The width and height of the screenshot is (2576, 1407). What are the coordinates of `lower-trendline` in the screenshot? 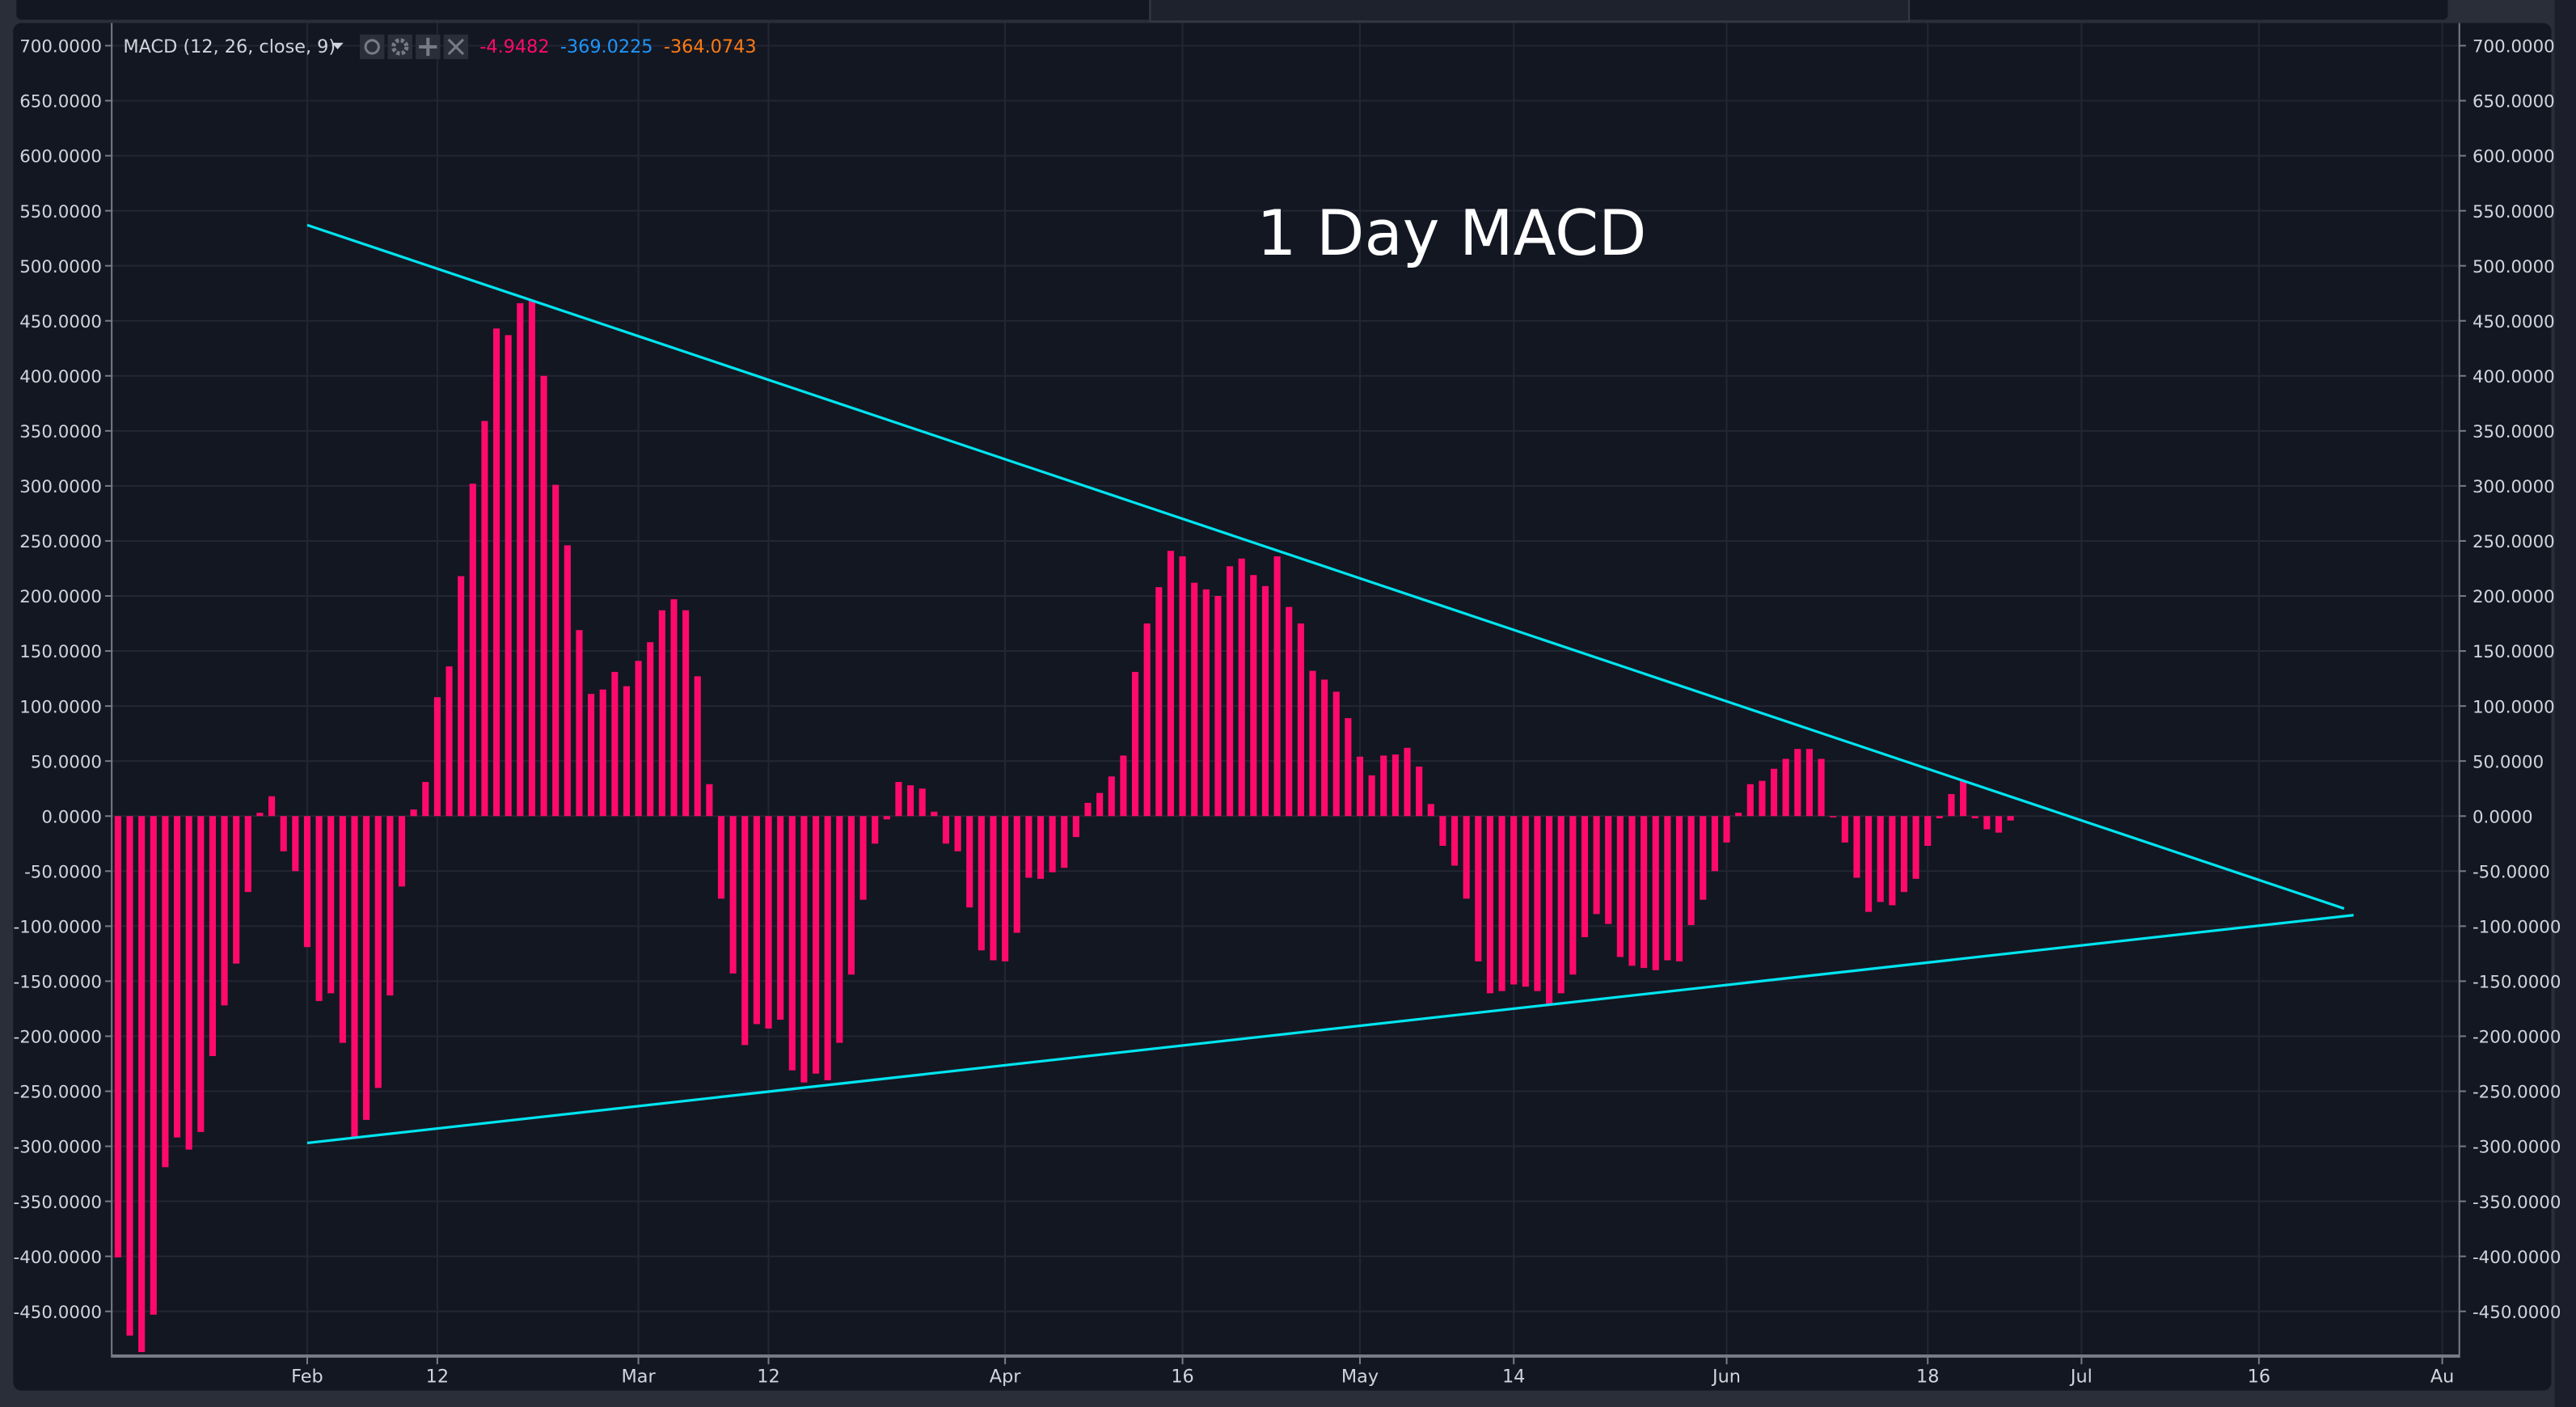 It's located at (1330, 1029).